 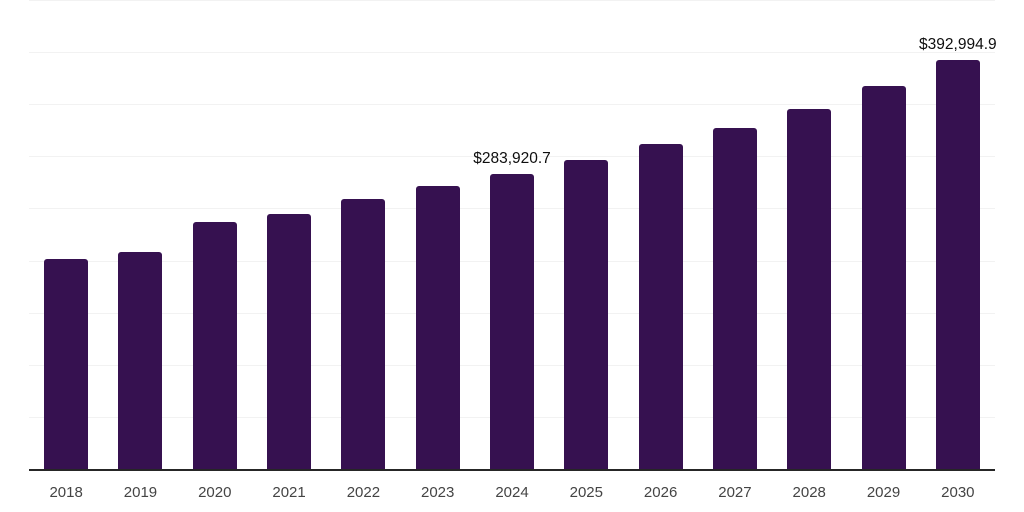 I want to click on bar-slot-2029, so click(x=883, y=235).